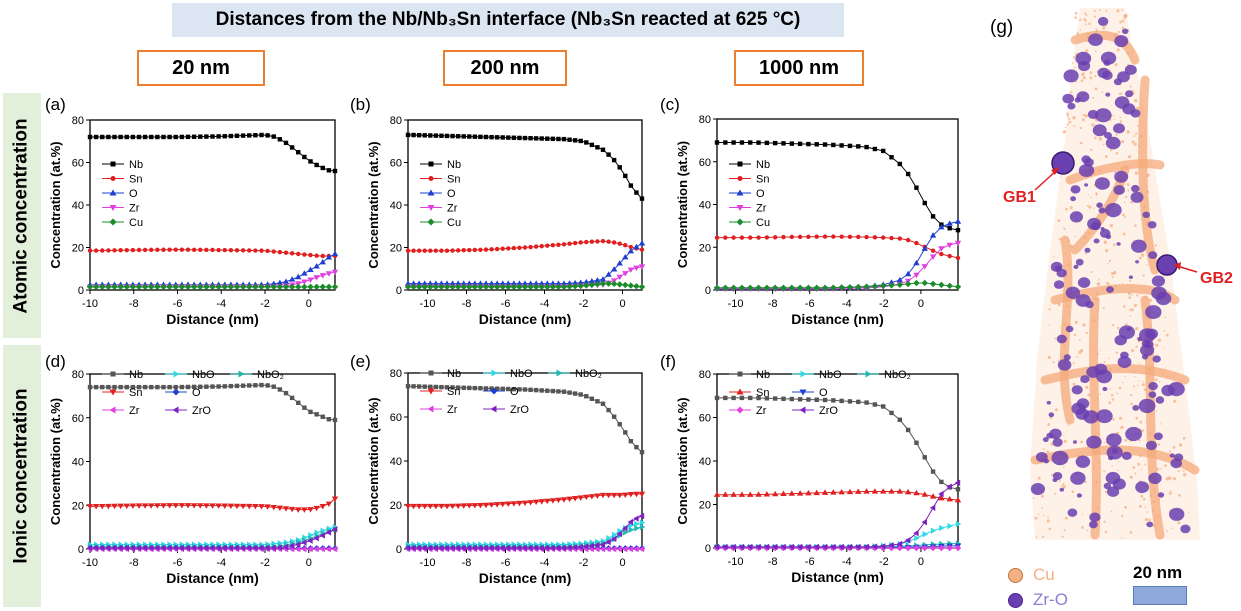 This screenshot has width=1241, height=611. I want to click on x-tick-label: -8, so click(773, 562).